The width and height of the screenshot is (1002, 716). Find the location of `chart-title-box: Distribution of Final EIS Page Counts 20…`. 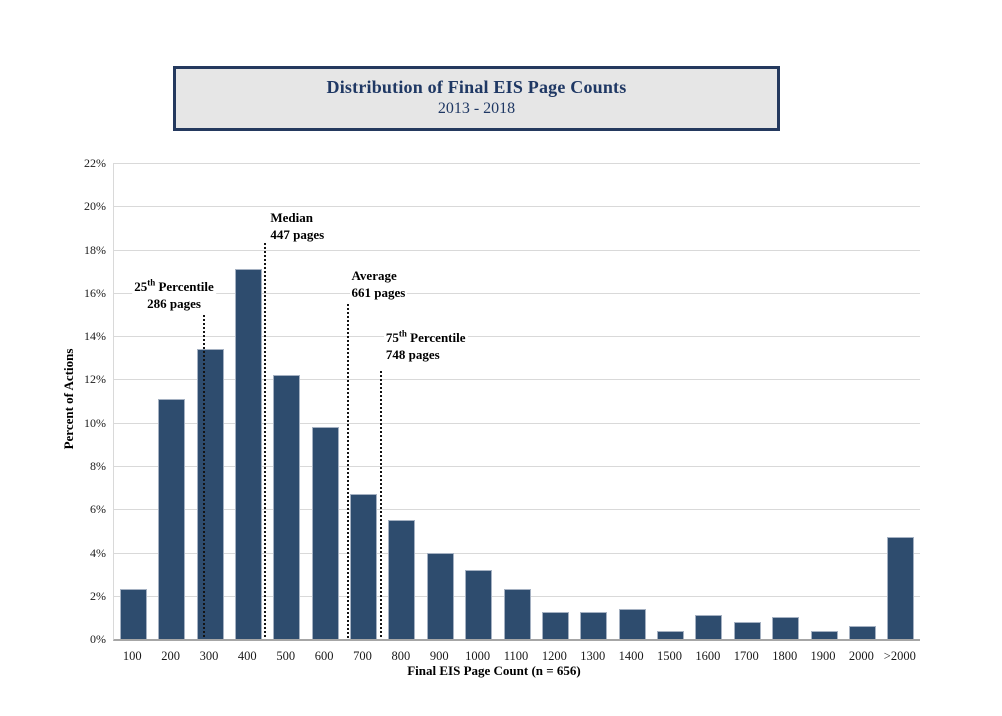

chart-title-box: Distribution of Final EIS Page Counts 20… is located at coordinates (476, 98).